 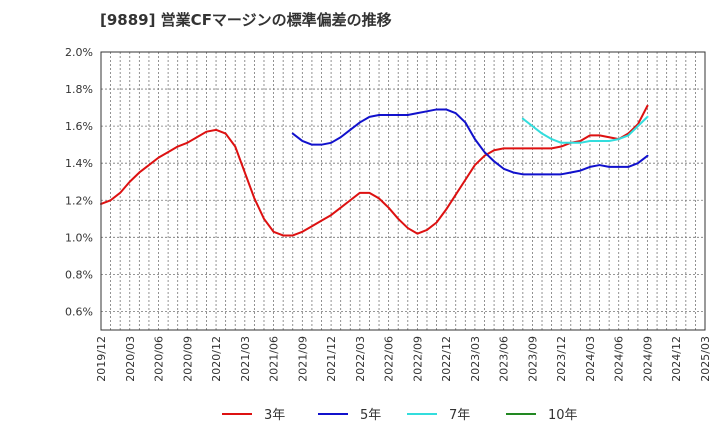 What do you see at coordinates (79, 163) in the screenshot?
I see `y-tick-label: 1.4%` at bounding box center [79, 163].